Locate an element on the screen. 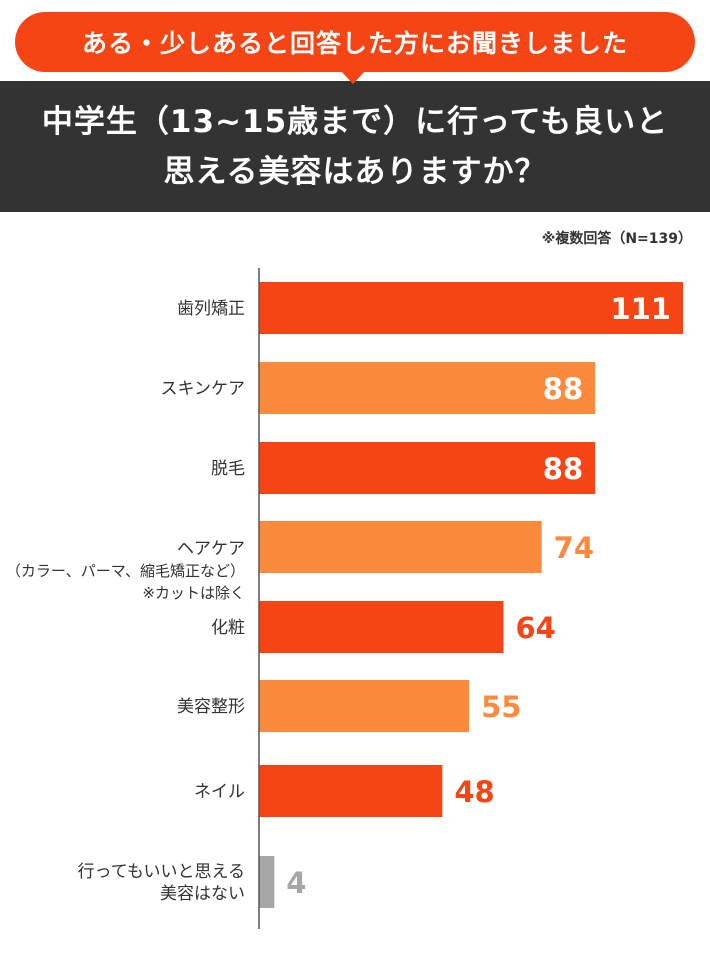  category-label: （カラー、パーマ、縮毛矯正など） is located at coordinates (125, 571).